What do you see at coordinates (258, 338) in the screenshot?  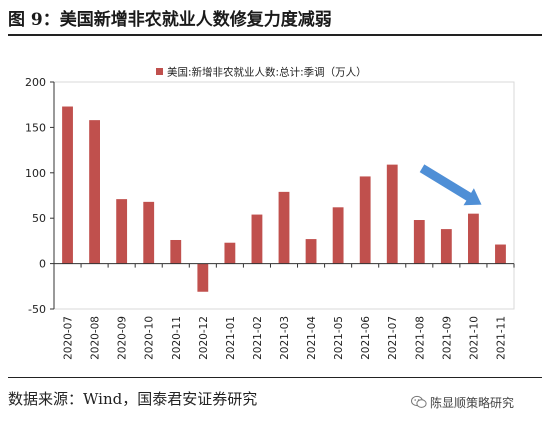 I see `x-tick-label: 2021-02` at bounding box center [258, 338].